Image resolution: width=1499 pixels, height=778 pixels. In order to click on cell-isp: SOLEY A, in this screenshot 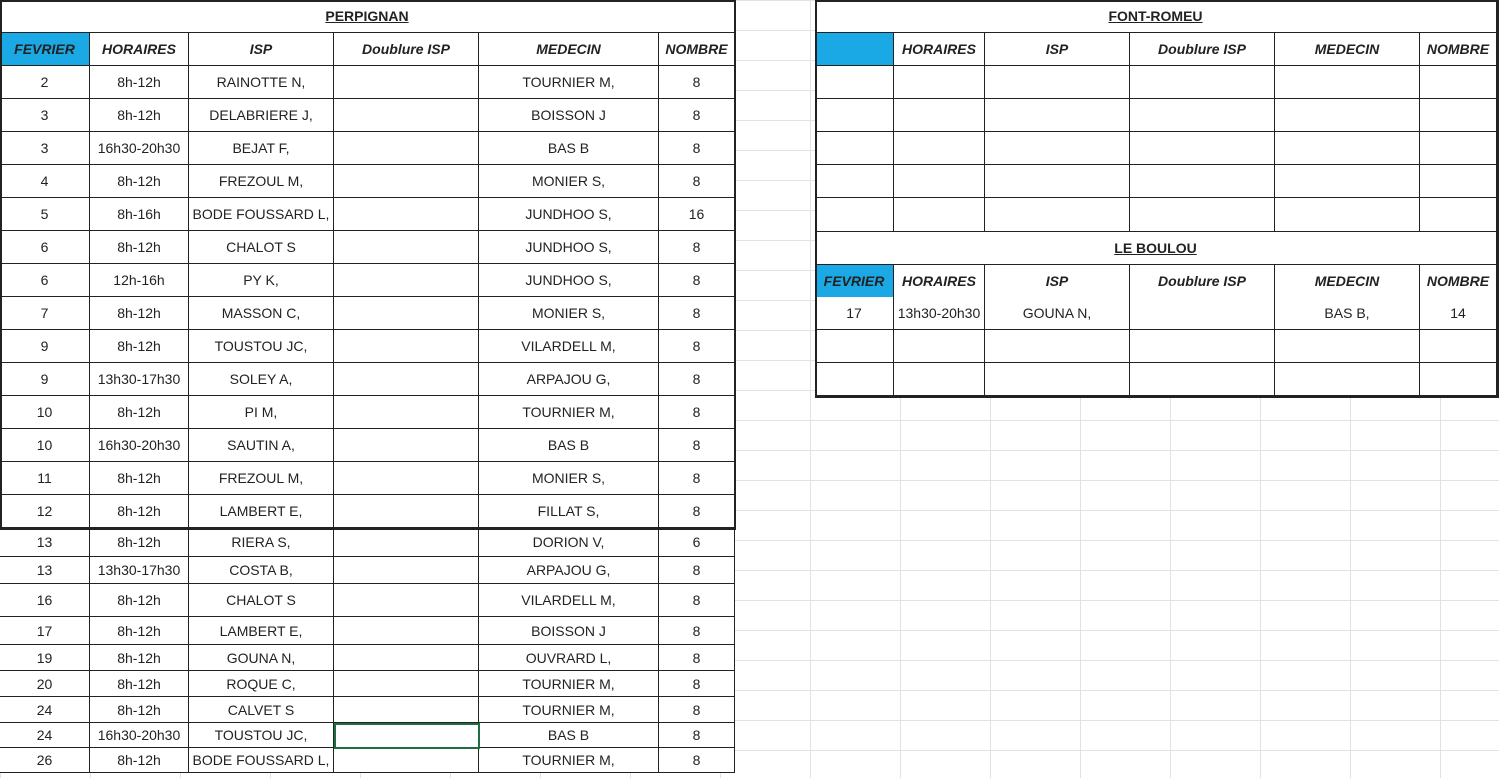, I will do `click(261, 379)`.